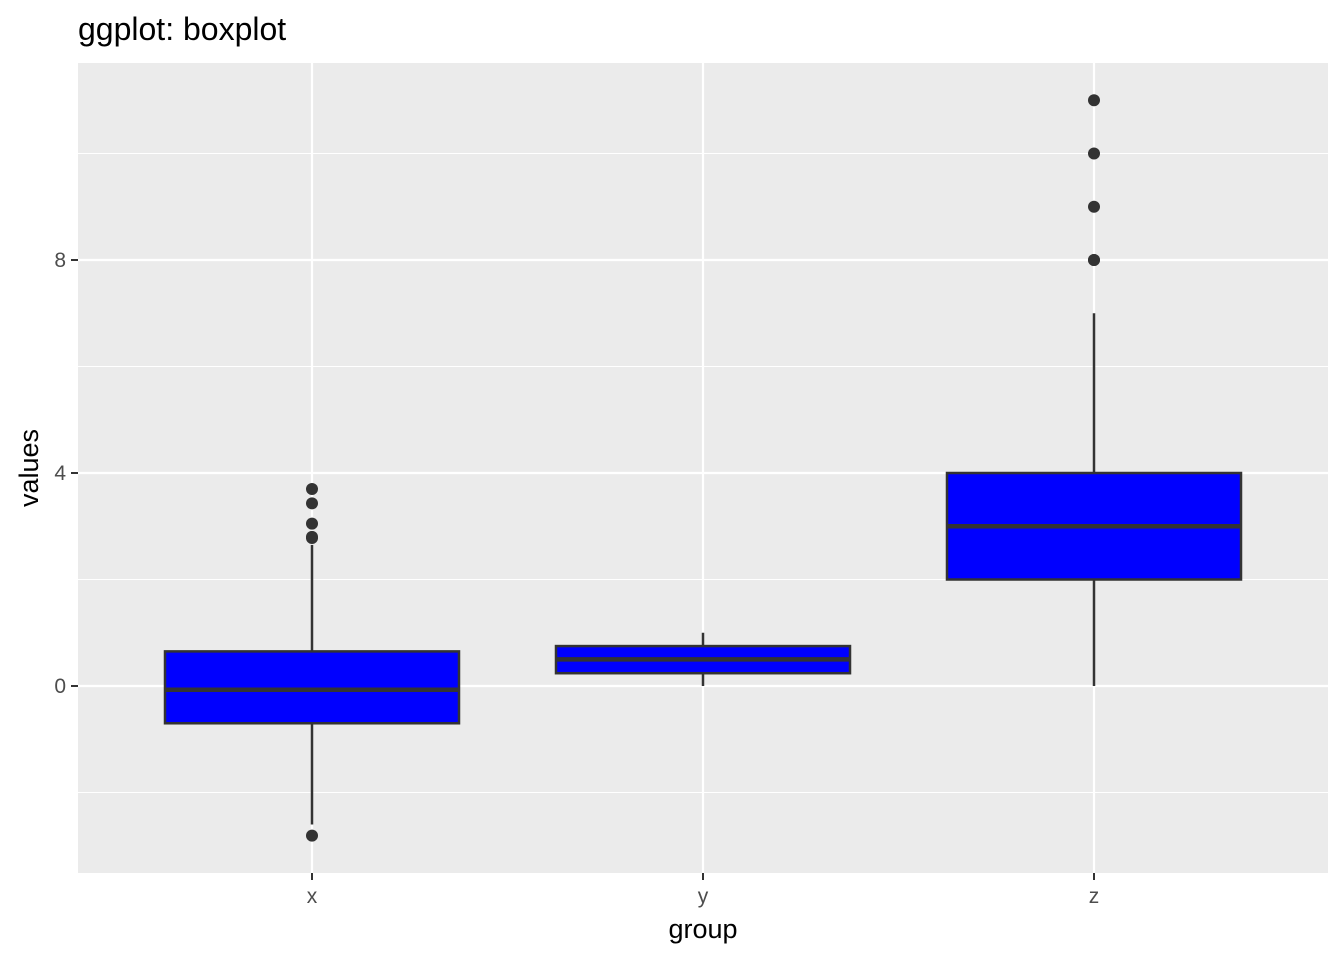  I want to click on x-tick-label: x, so click(312, 896).